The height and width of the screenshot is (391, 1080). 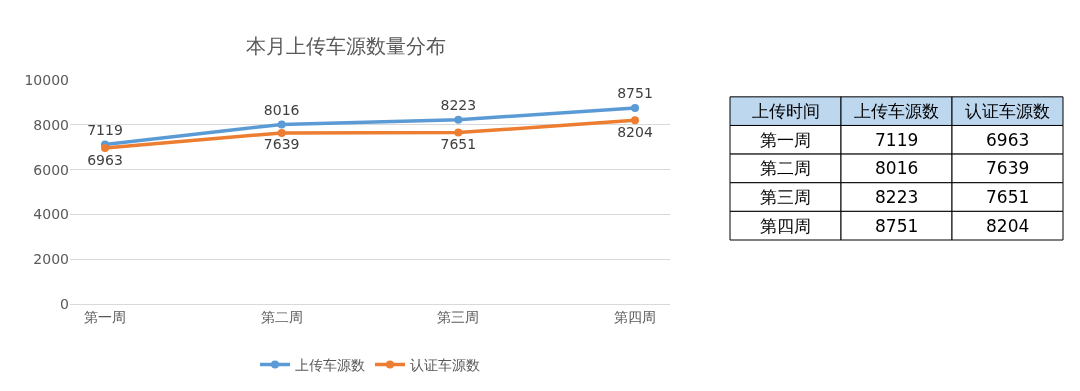 I want to click on category-label: 第四周, so click(x=785, y=226).